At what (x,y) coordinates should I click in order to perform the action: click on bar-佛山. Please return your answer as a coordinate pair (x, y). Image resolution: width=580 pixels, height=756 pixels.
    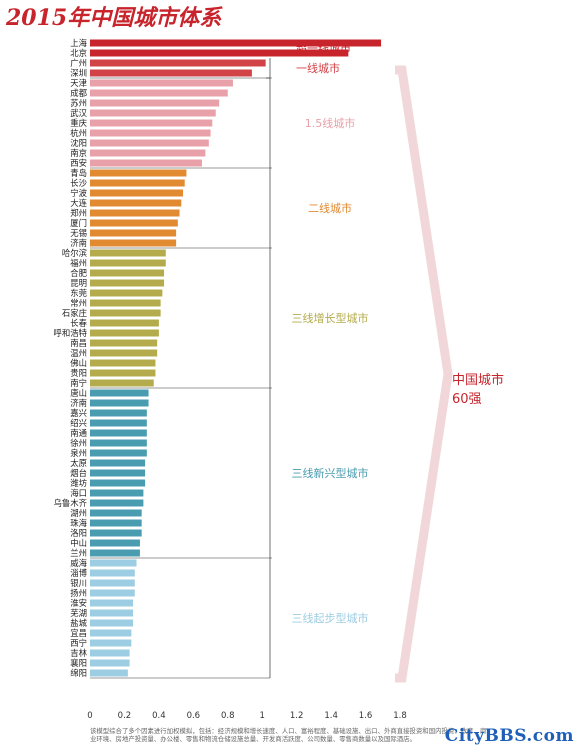
    Looking at the image, I should click on (123, 363).